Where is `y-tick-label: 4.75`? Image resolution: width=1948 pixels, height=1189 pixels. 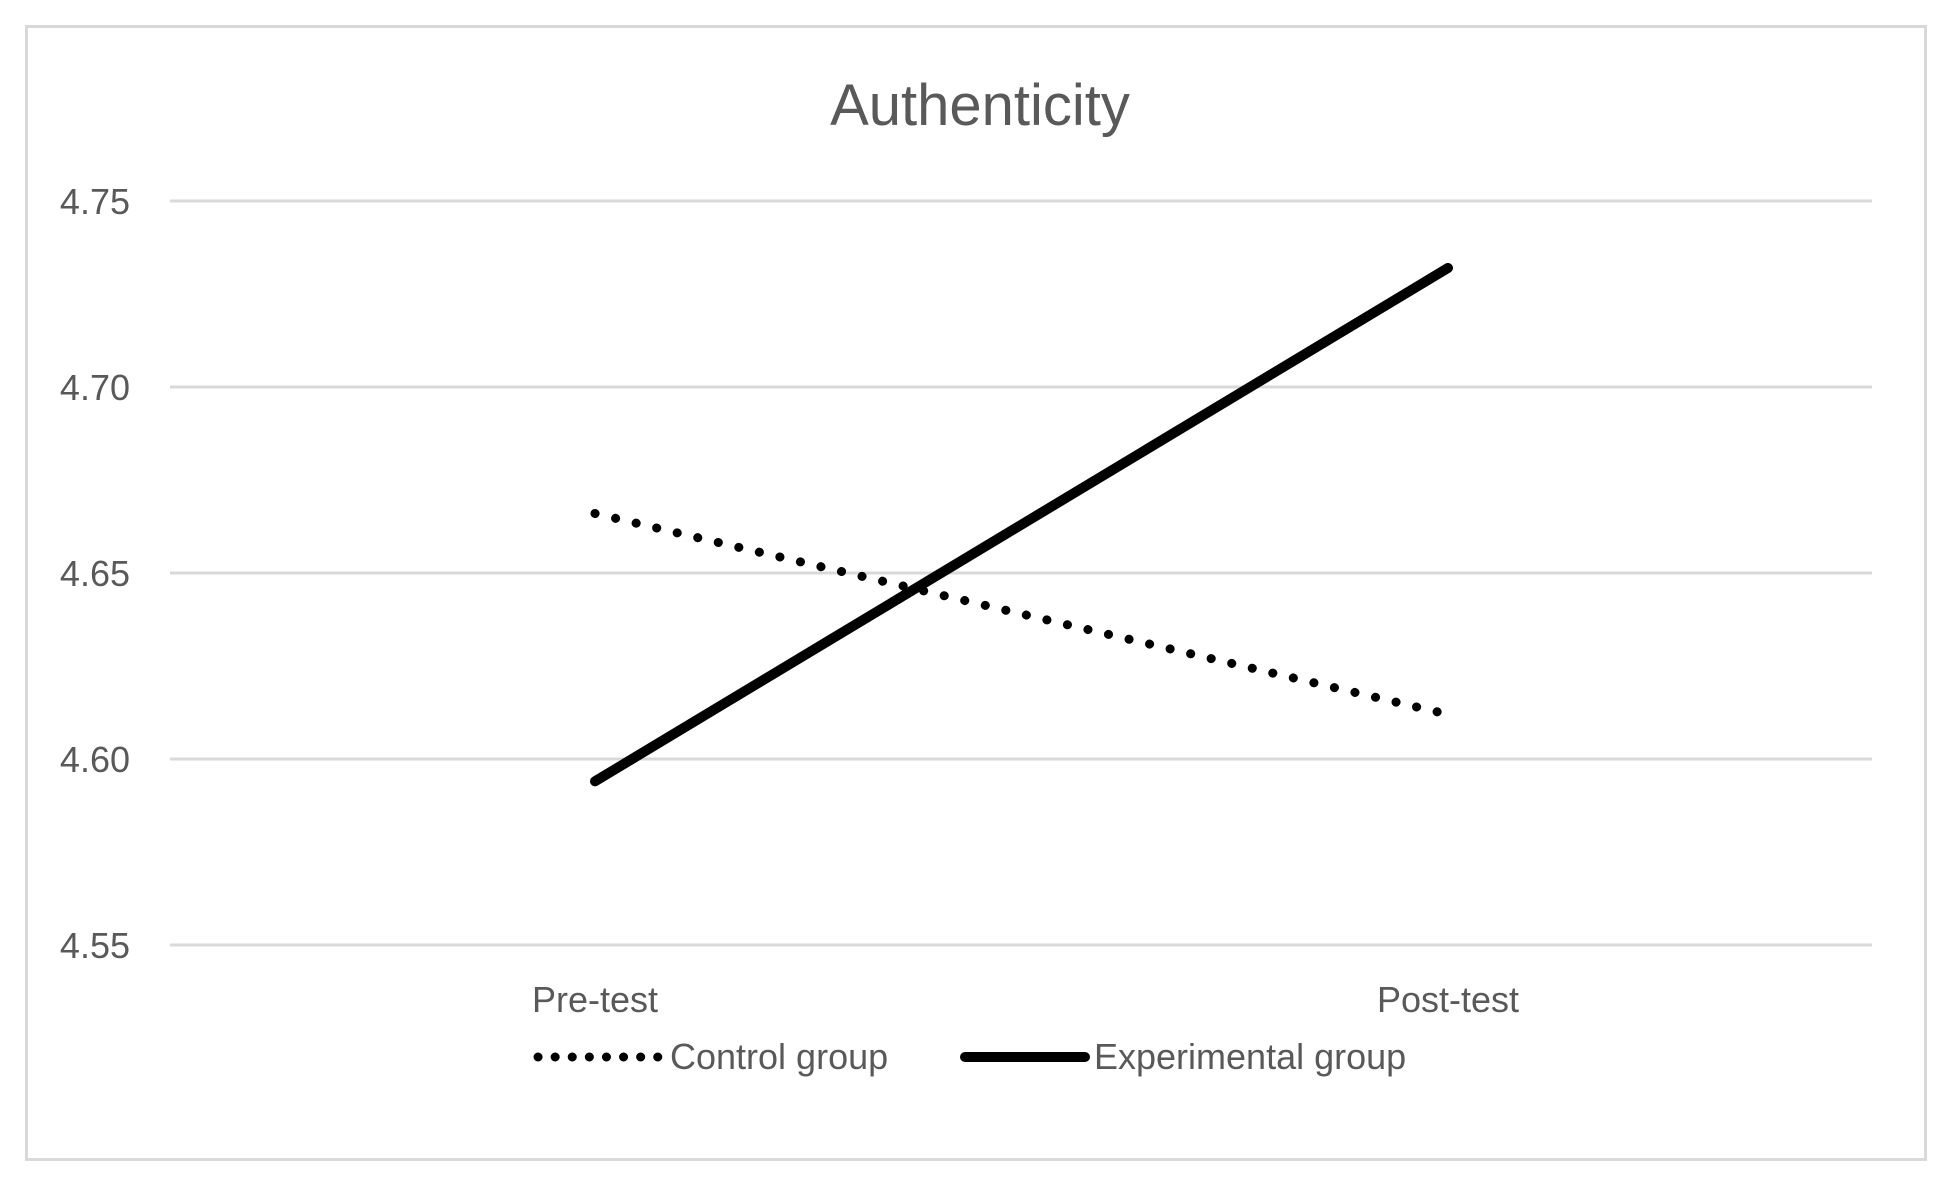 y-tick-label: 4.75 is located at coordinates (95, 201).